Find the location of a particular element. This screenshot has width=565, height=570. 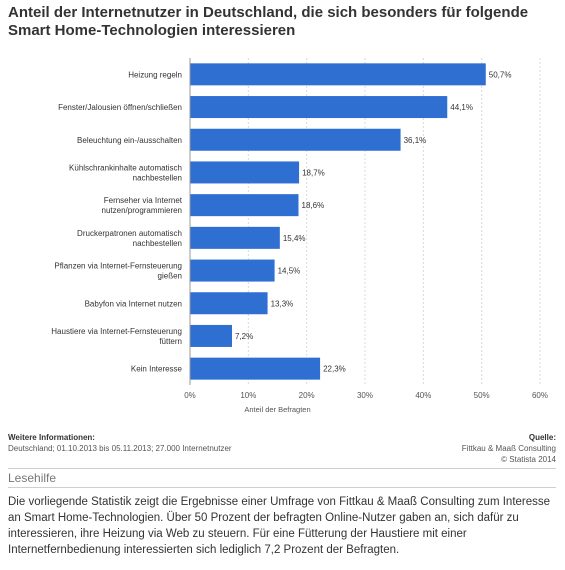

info-heading: Weitere Informationen: is located at coordinates (51, 437).